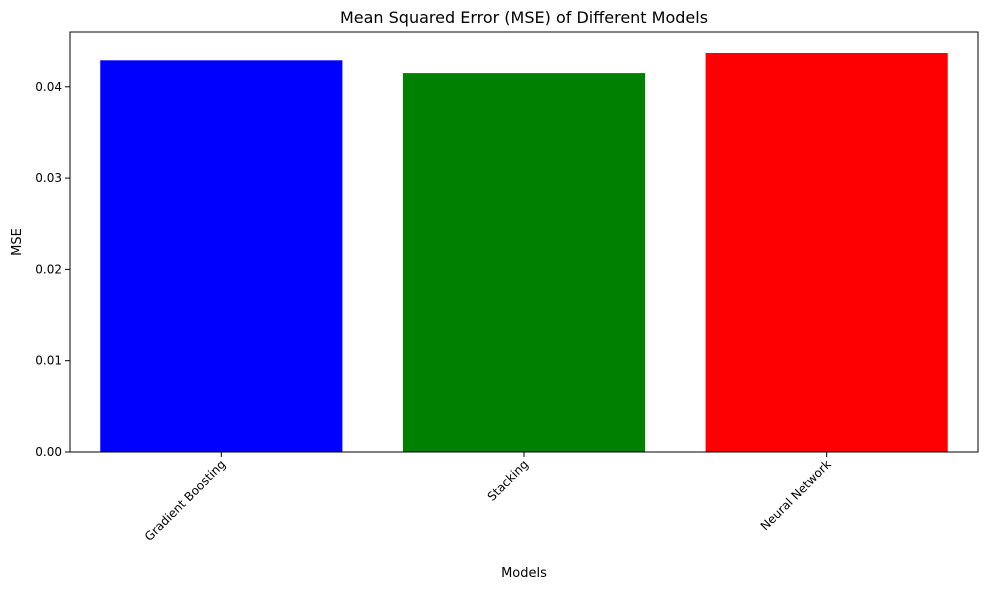 The image size is (989, 594). What do you see at coordinates (796, 495) in the screenshot?
I see `x-tick-label: Neural Network` at bounding box center [796, 495].